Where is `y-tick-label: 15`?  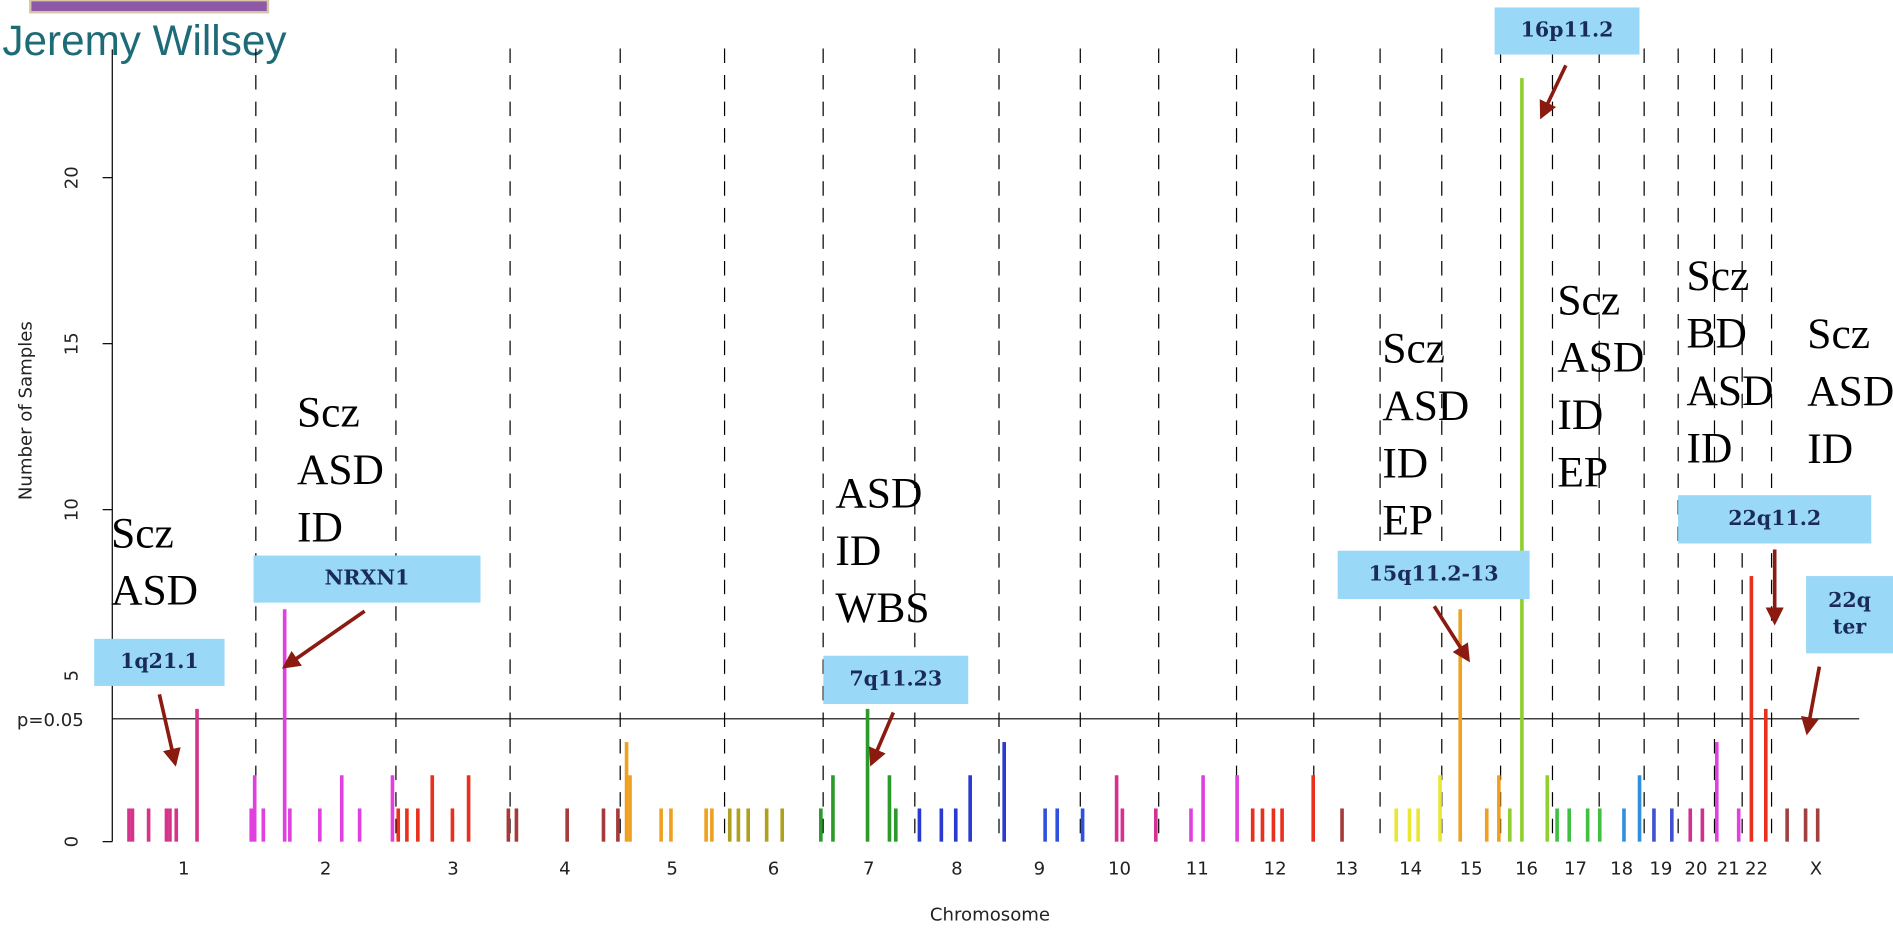 y-tick-label: 15 is located at coordinates (71, 343).